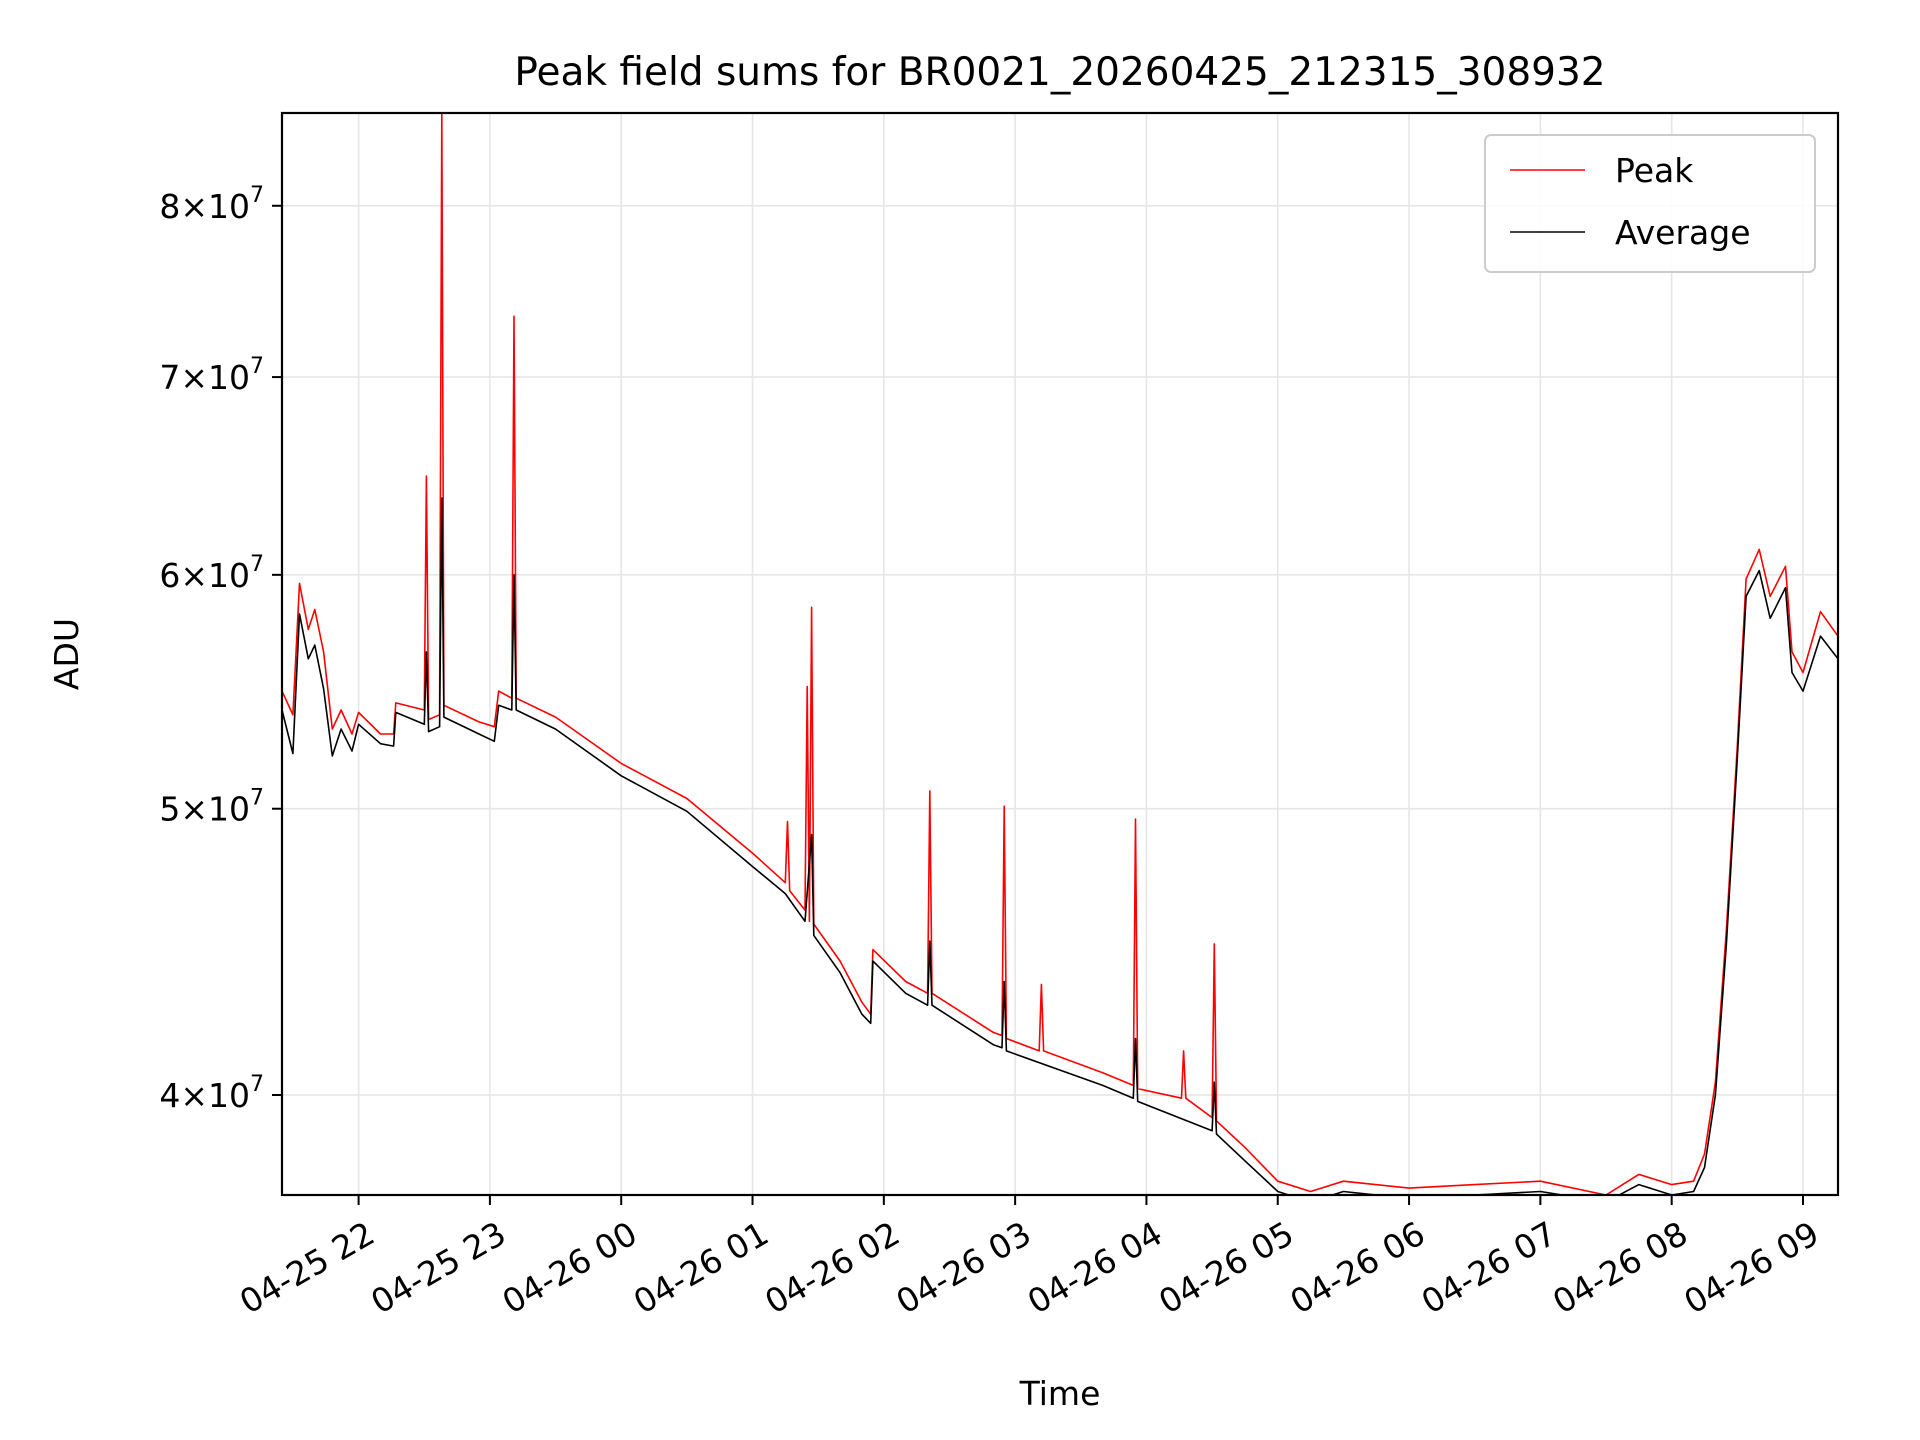 This screenshot has height=1440, width=1920. Describe the element at coordinates (66, 654) in the screenshot. I see `y-axis-label: ADU` at that location.